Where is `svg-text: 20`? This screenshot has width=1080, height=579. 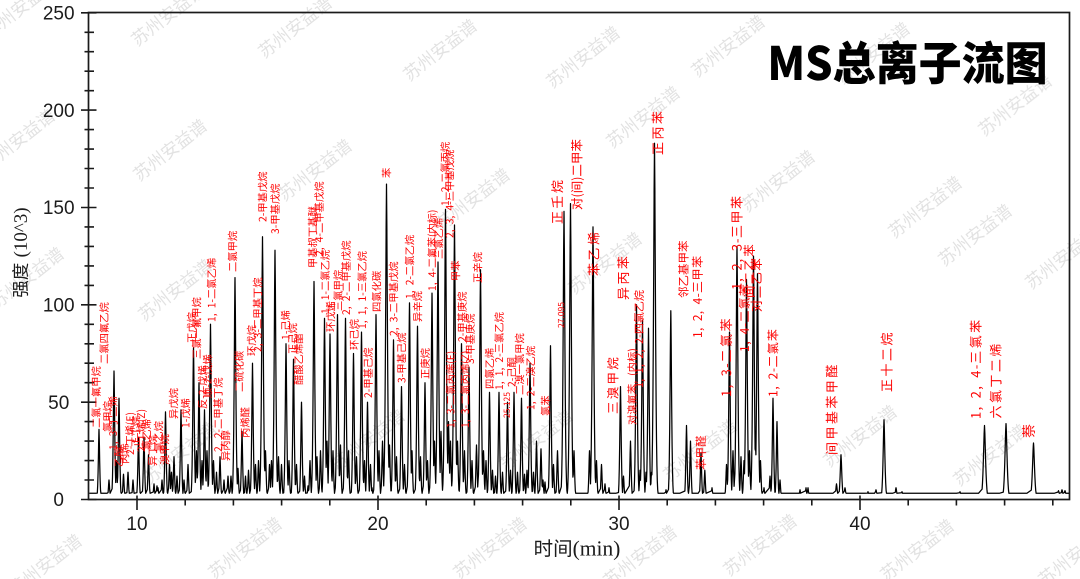
svg-text: 20 is located at coordinates (377, 524).